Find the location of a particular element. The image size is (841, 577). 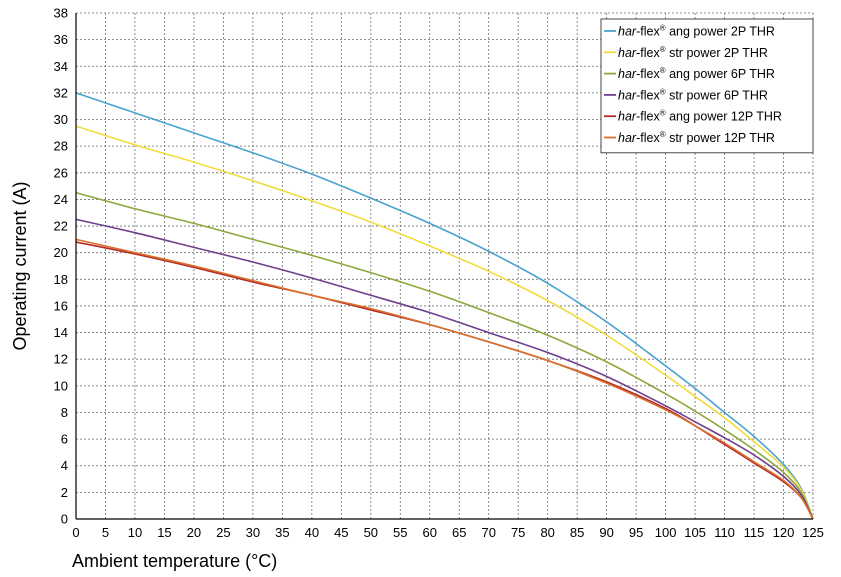

legend-entry-4: har-flex® ang power 12P THR is located at coordinates (700, 116).